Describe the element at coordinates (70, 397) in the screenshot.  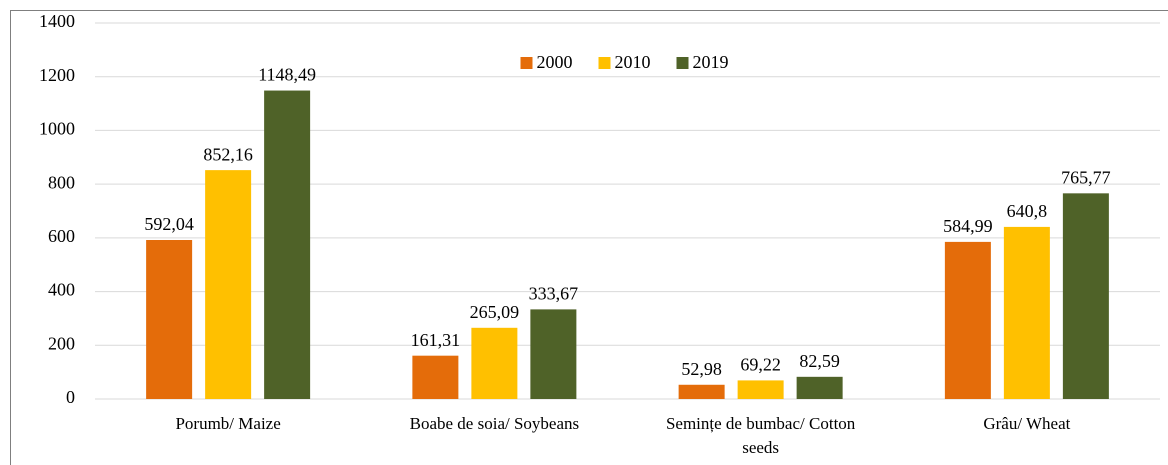
I see `y-tick-label: 0` at that location.